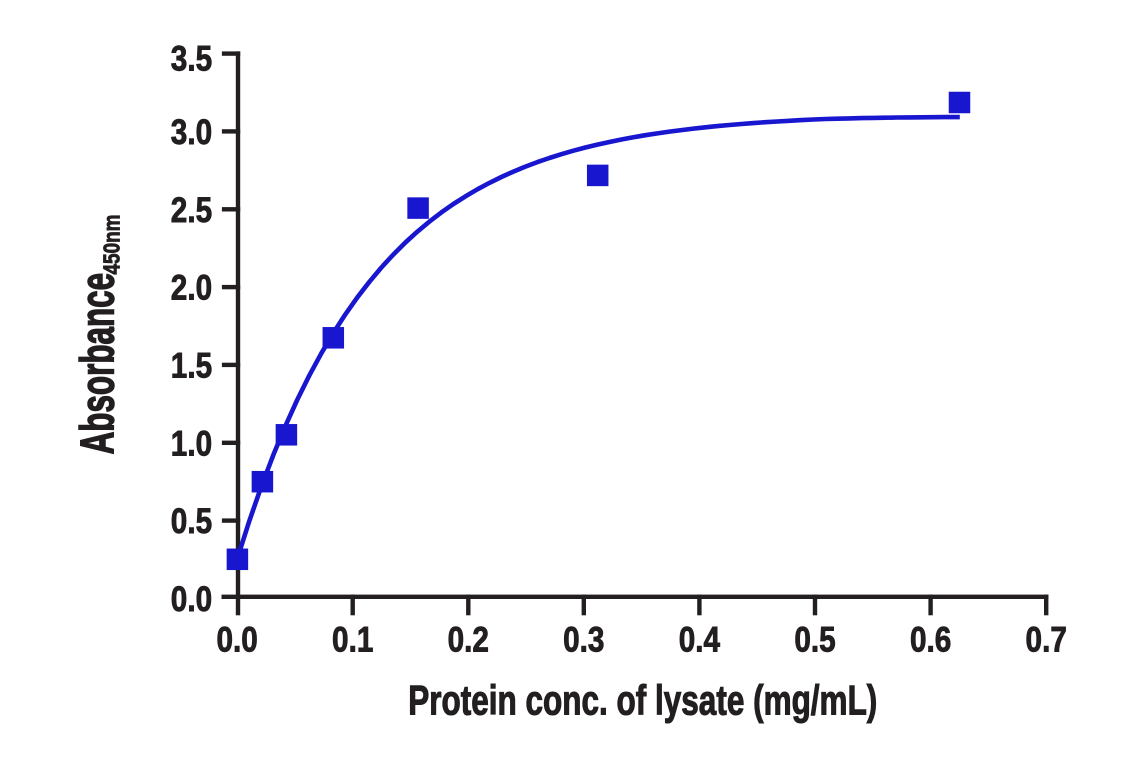  I want to click on svg-text: 0.4, so click(700, 640).